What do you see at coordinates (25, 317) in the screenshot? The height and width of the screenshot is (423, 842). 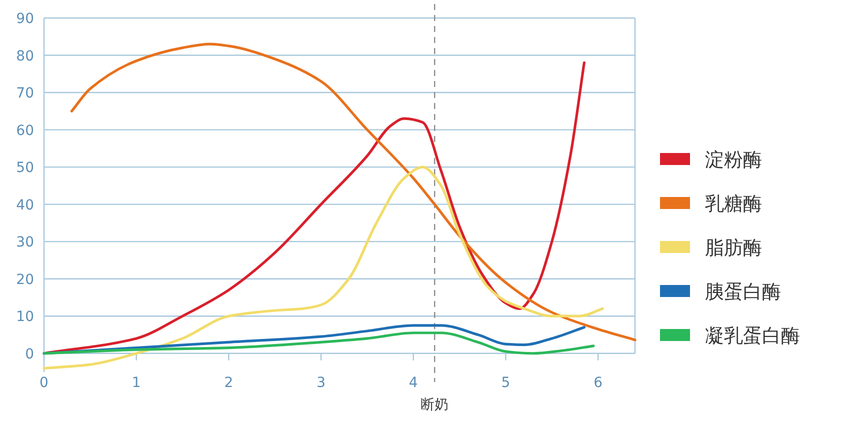 I see `y-tick-label: 10` at bounding box center [25, 317].